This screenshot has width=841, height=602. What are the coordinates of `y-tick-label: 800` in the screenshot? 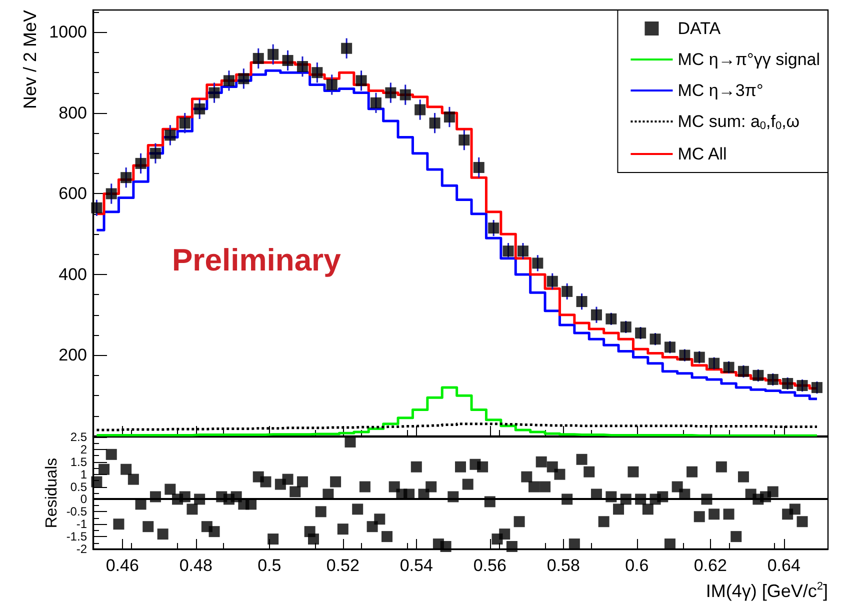 It's located at (72, 112).